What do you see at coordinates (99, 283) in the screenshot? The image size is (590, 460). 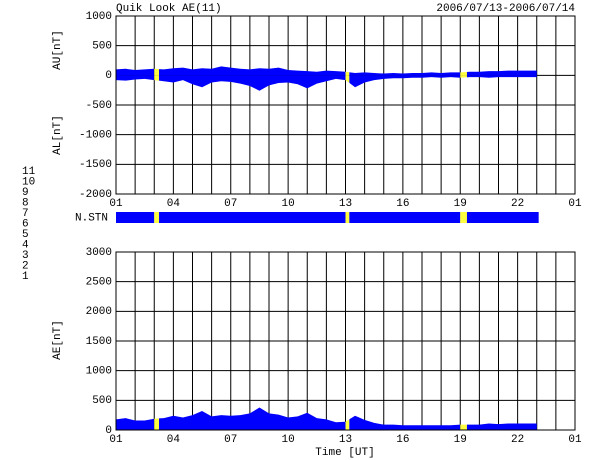 I see `y-tick-label: 2500` at bounding box center [99, 283].